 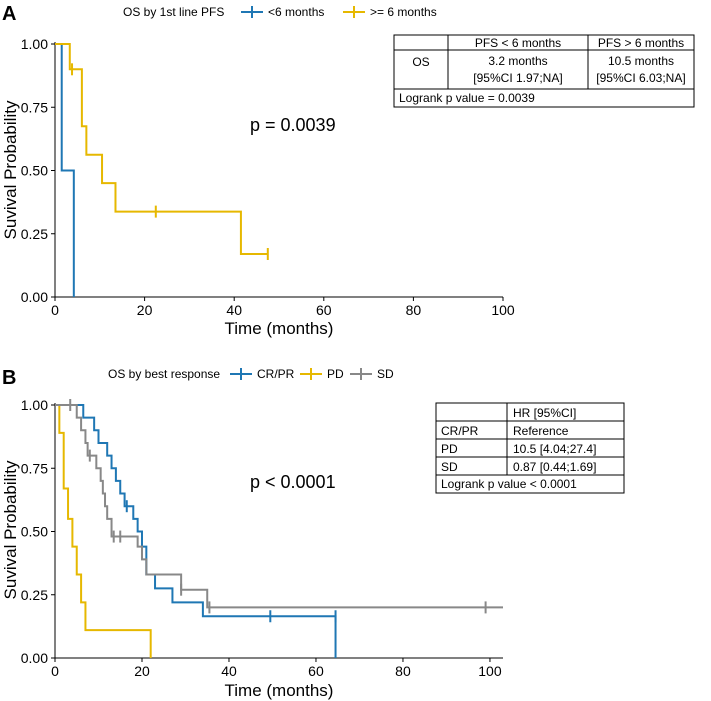 I want to click on panel-a-table-border, so click(x=544, y=71).